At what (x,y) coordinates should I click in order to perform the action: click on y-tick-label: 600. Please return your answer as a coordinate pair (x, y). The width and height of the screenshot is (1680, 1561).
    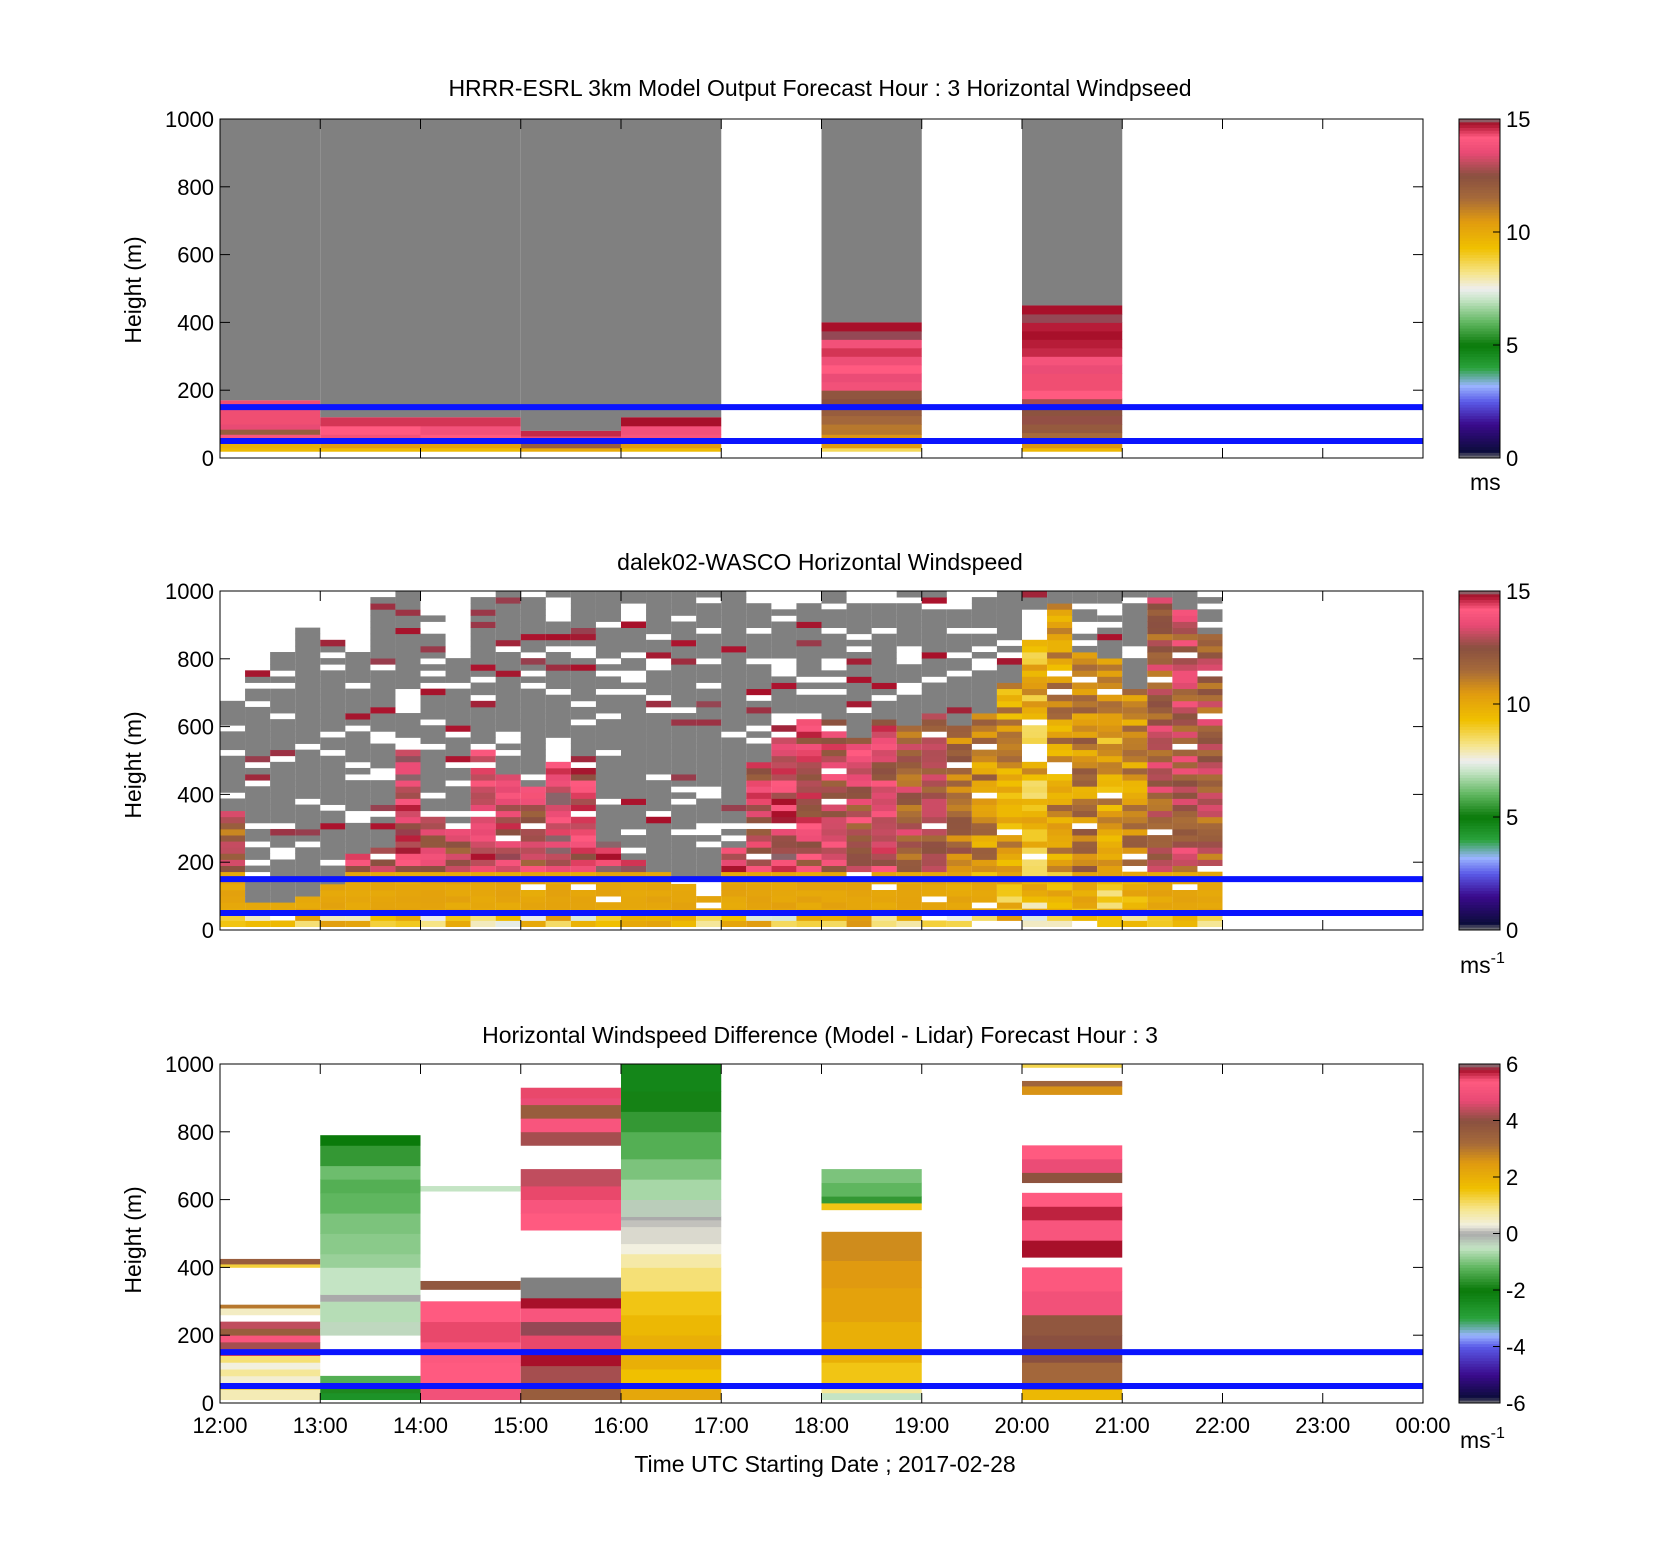
    Looking at the image, I should click on (195, 1200).